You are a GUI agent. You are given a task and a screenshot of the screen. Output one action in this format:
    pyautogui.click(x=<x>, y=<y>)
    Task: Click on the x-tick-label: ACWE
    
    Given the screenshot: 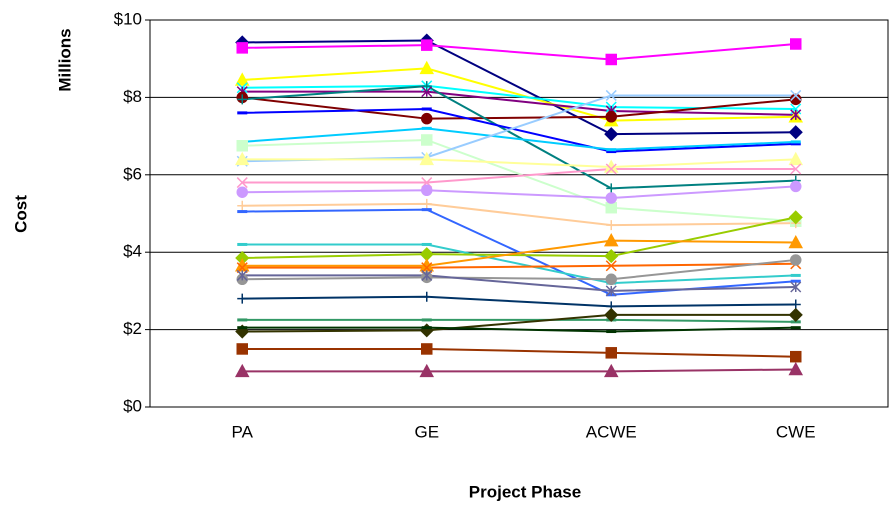 What is the action you would take?
    pyautogui.click(x=611, y=431)
    